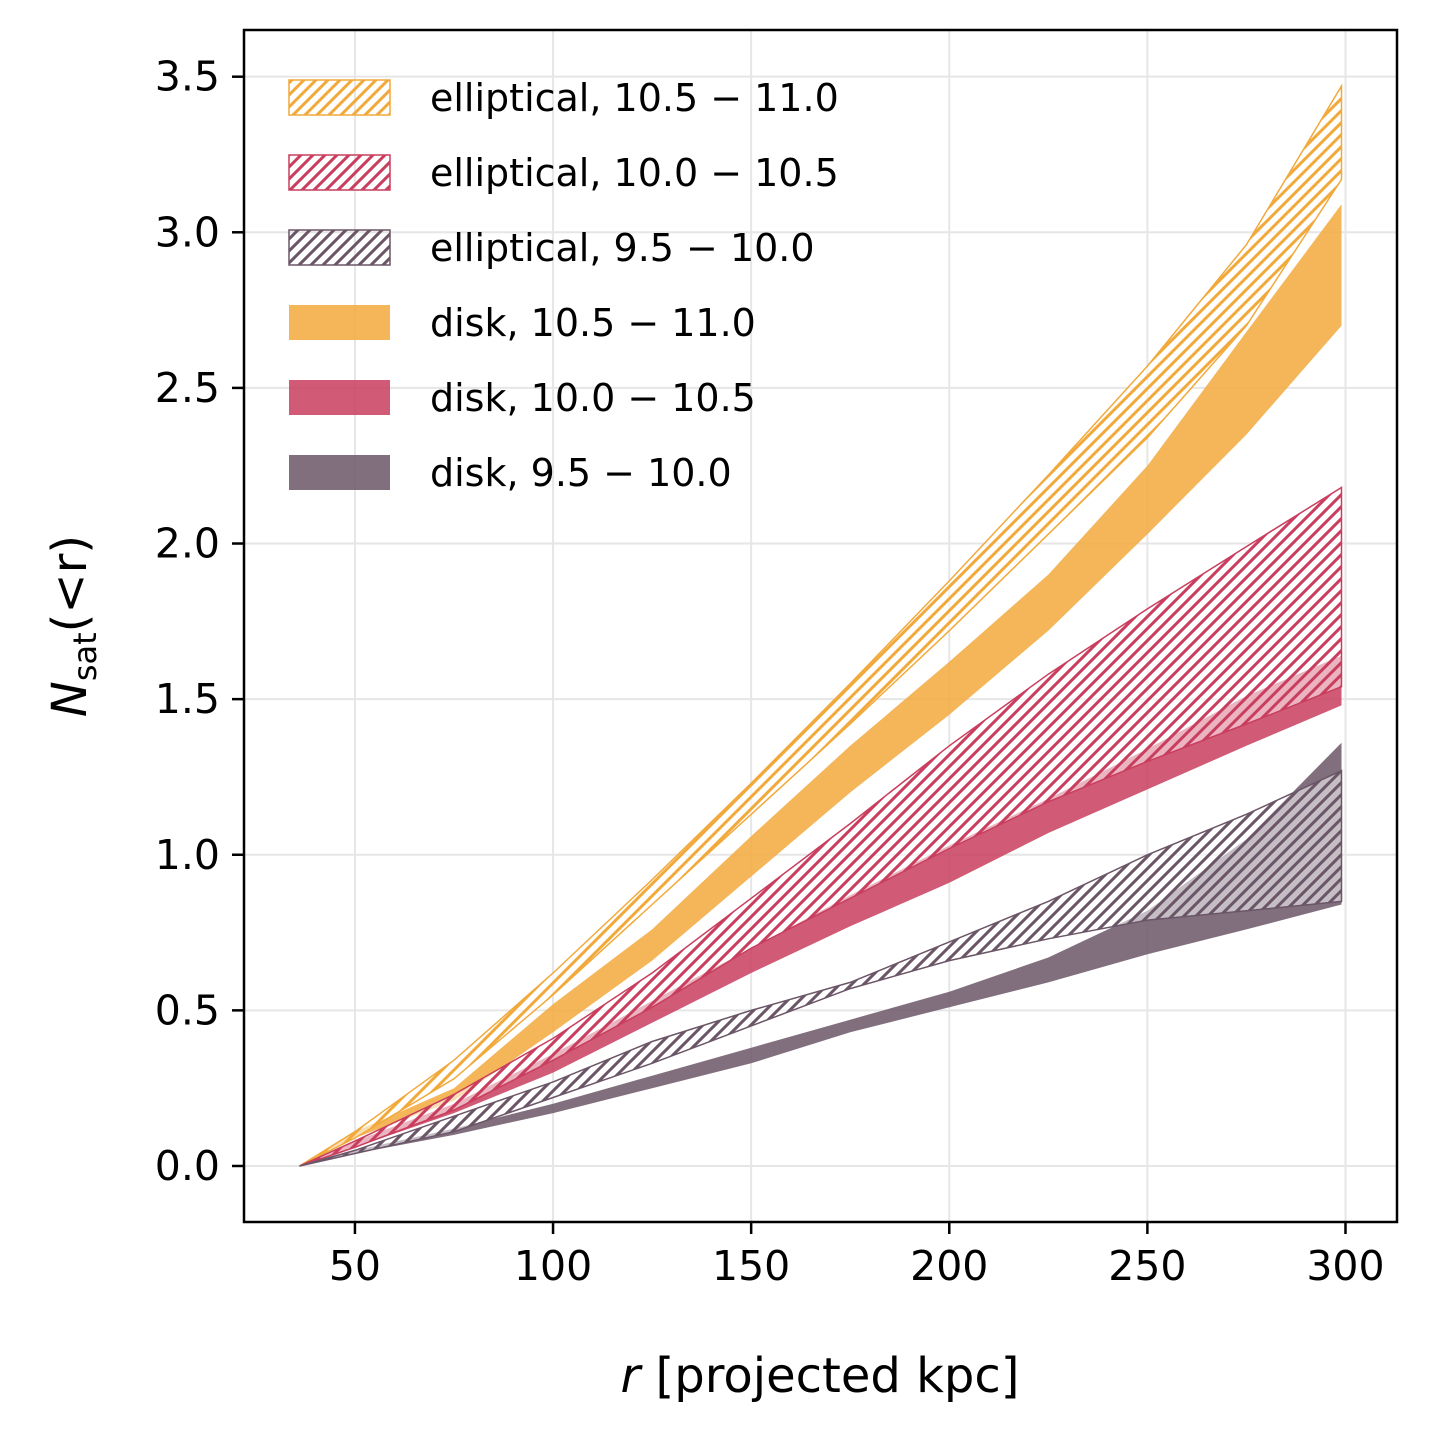 The width and height of the screenshot is (1434, 1433). Describe the element at coordinates (949, 1266) in the screenshot. I see `x-tick-label-3: 200` at that location.